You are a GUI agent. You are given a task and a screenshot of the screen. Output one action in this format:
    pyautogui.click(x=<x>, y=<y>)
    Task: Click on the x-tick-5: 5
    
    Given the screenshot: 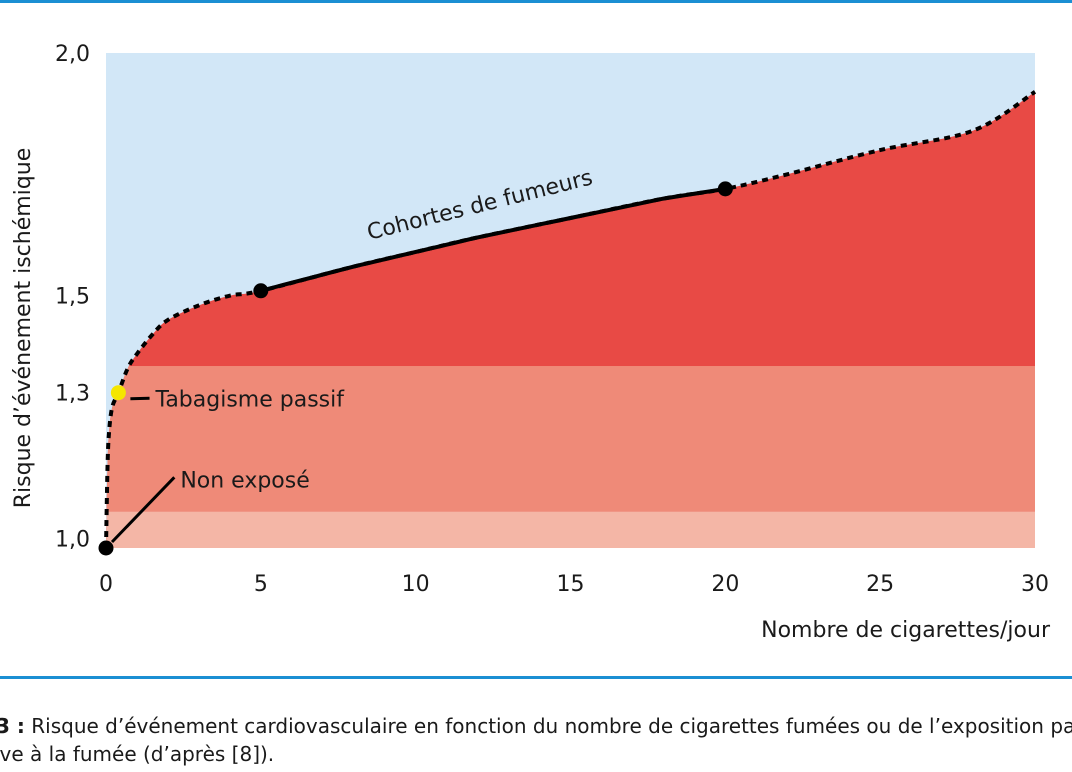 What is the action you would take?
    pyautogui.click(x=261, y=584)
    